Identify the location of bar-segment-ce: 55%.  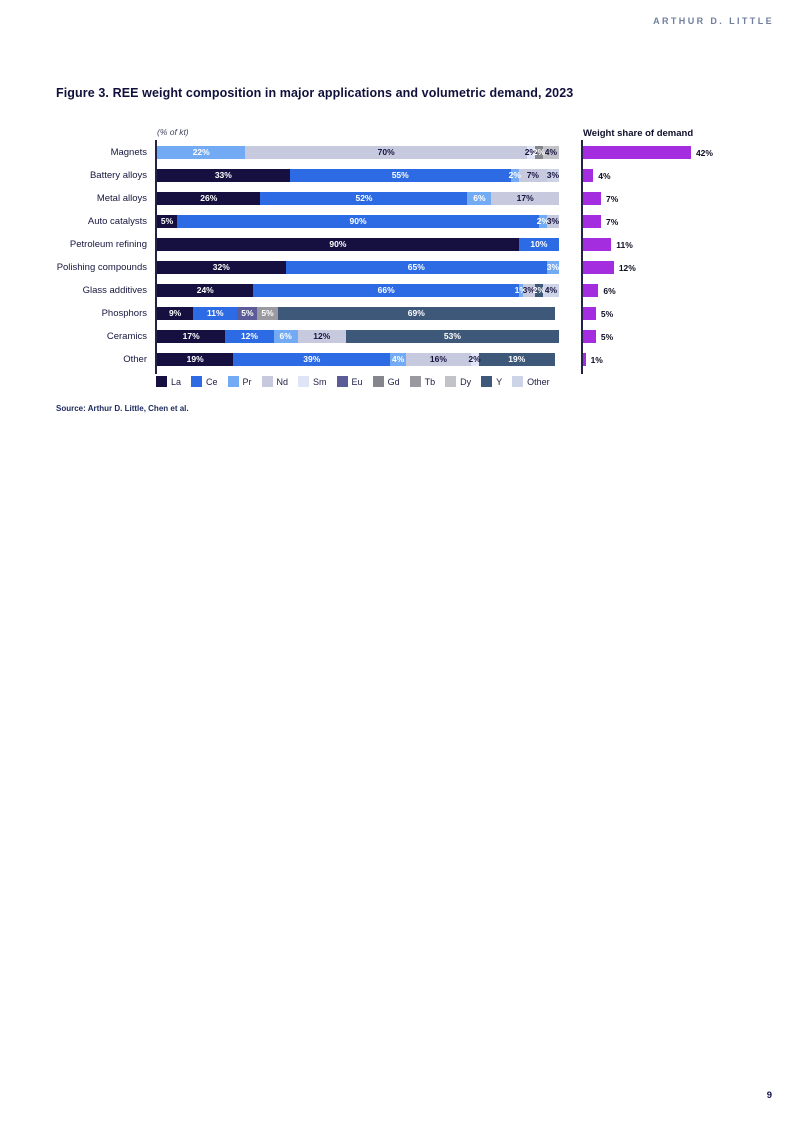
(400, 175).